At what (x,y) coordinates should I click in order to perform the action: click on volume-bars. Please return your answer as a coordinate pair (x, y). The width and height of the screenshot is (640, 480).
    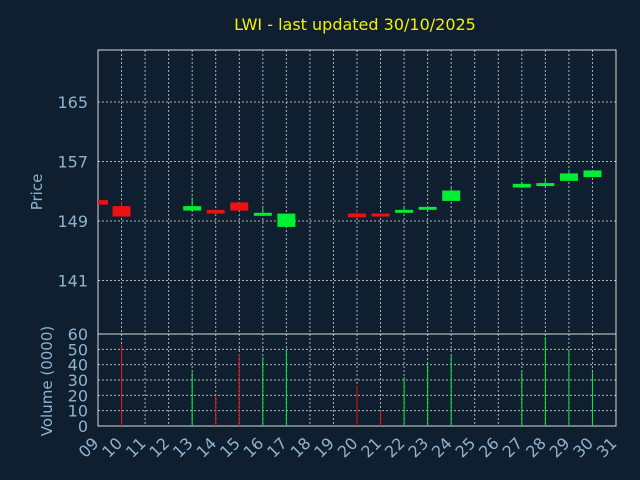
    Looking at the image, I should click on (357, 381).